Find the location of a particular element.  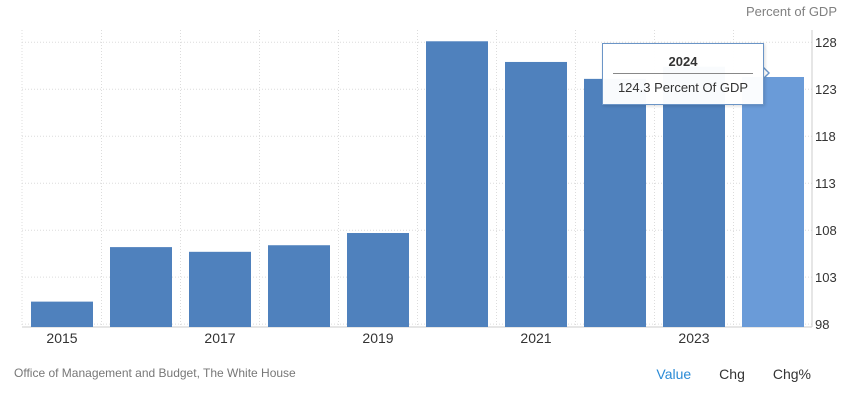

toggle-chg-pct: Chg% is located at coordinates (791, 374).